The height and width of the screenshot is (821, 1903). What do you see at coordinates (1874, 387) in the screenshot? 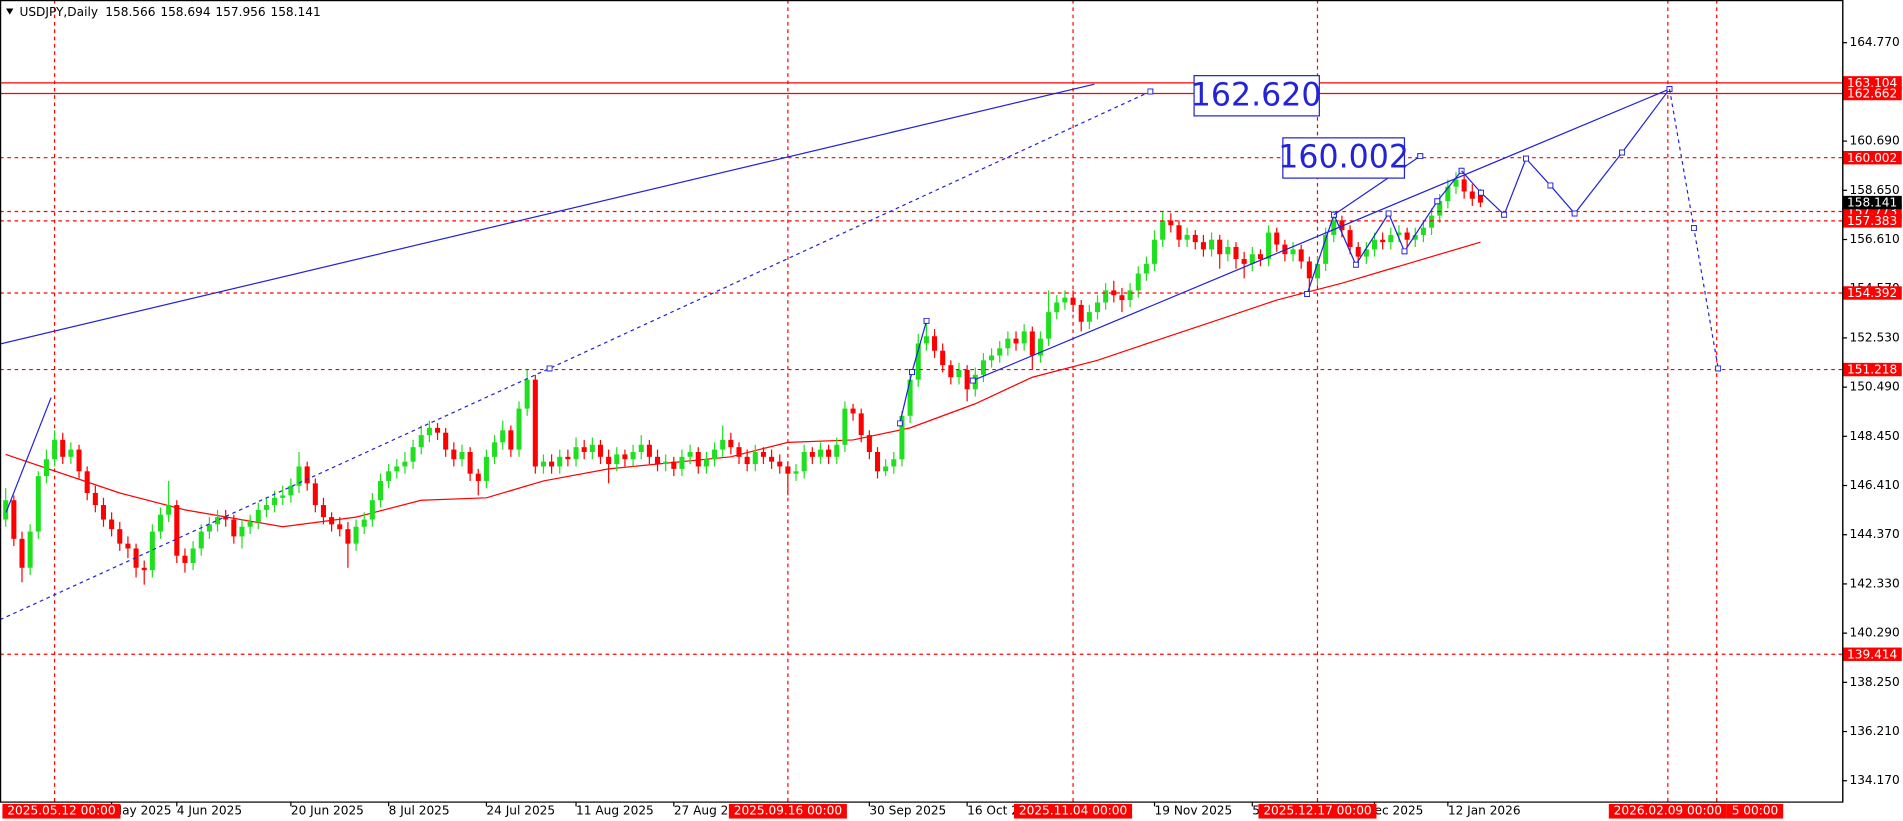
I see `y-tick-label: 150.490` at bounding box center [1874, 387].